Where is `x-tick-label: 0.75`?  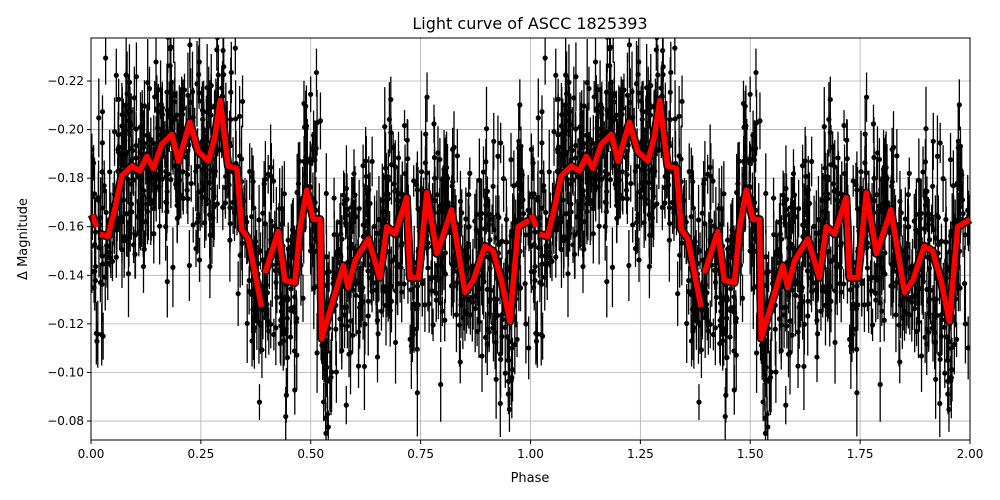
x-tick-label: 0.75 is located at coordinates (420, 454).